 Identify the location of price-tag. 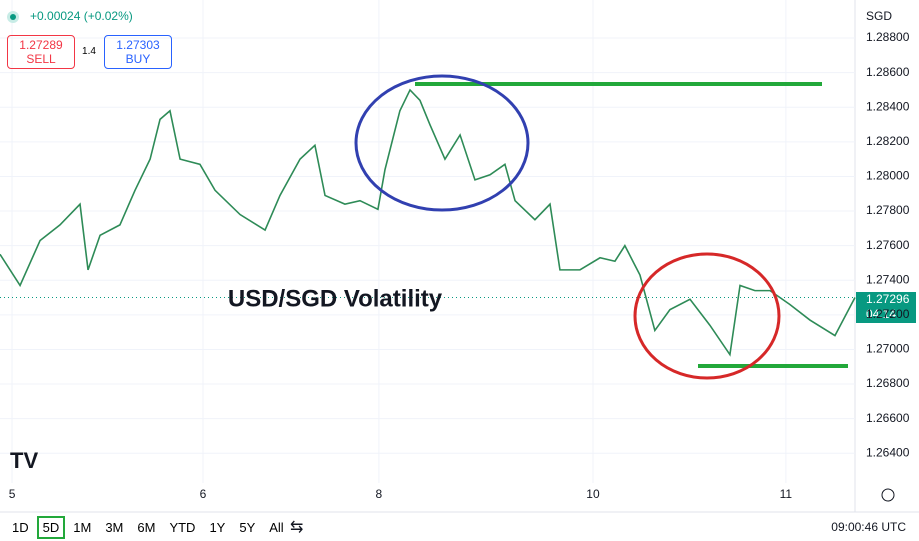
(886, 307).